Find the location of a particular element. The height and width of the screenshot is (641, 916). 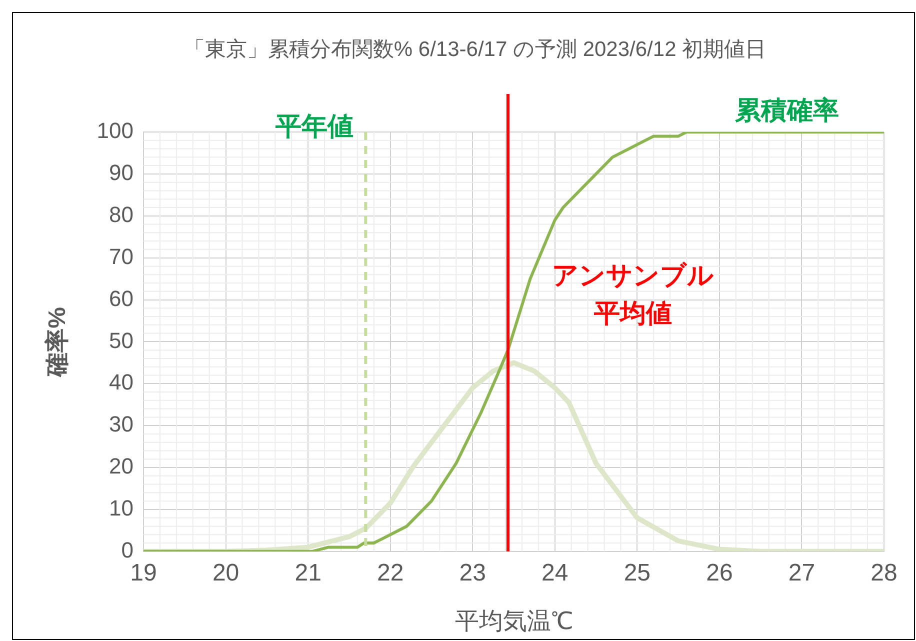

series-label: 累積確率 is located at coordinates (786, 111).